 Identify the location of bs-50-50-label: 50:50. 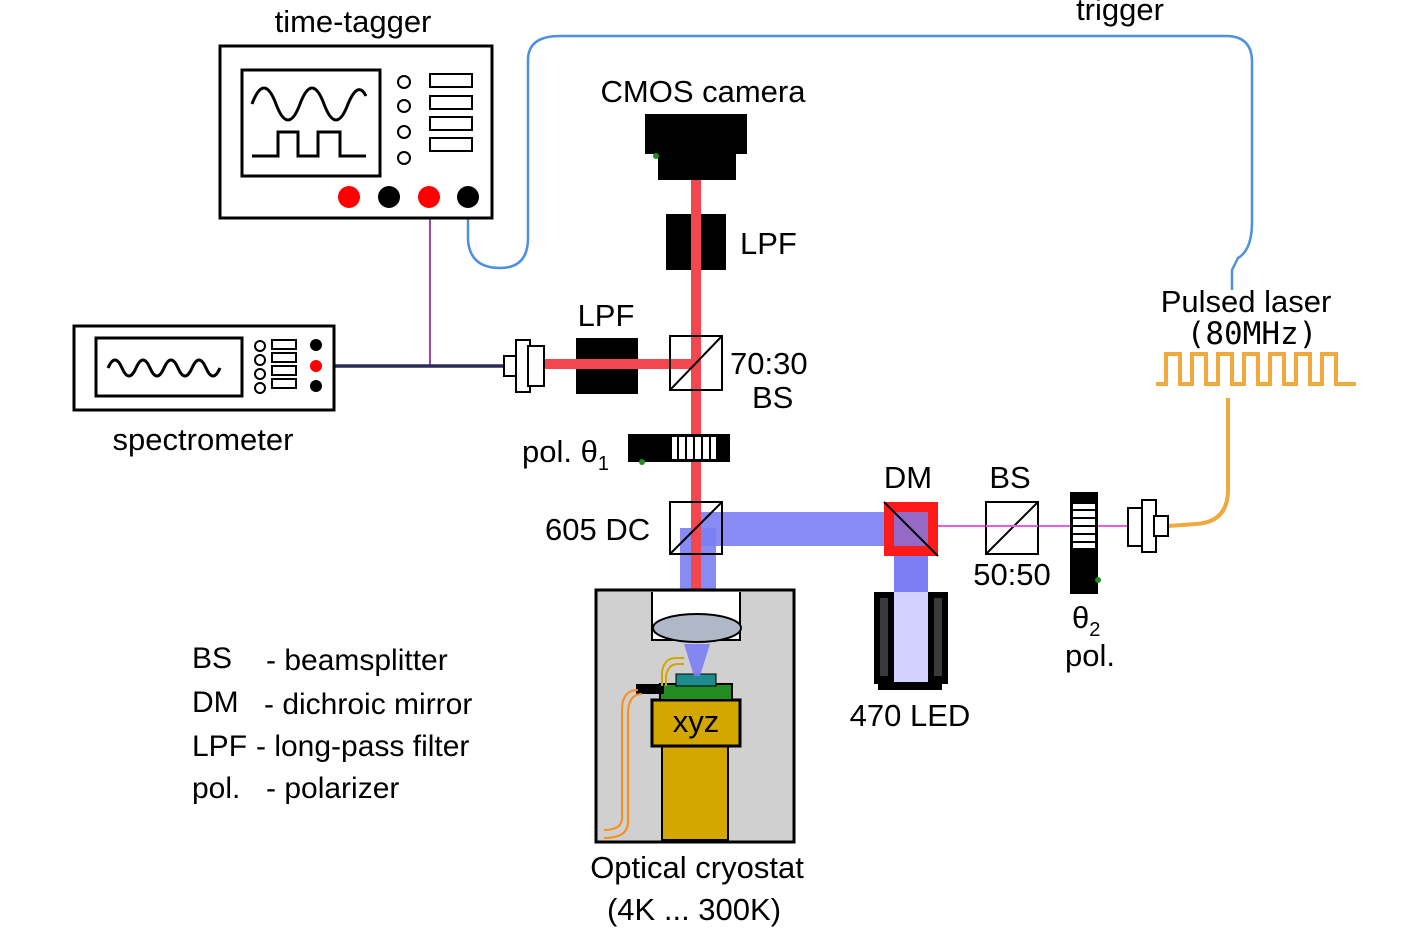
(1012, 574).